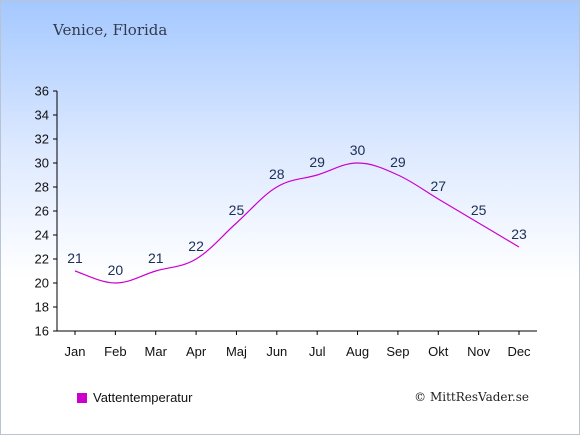  I want to click on y-tick-label: 30, so click(42, 163).